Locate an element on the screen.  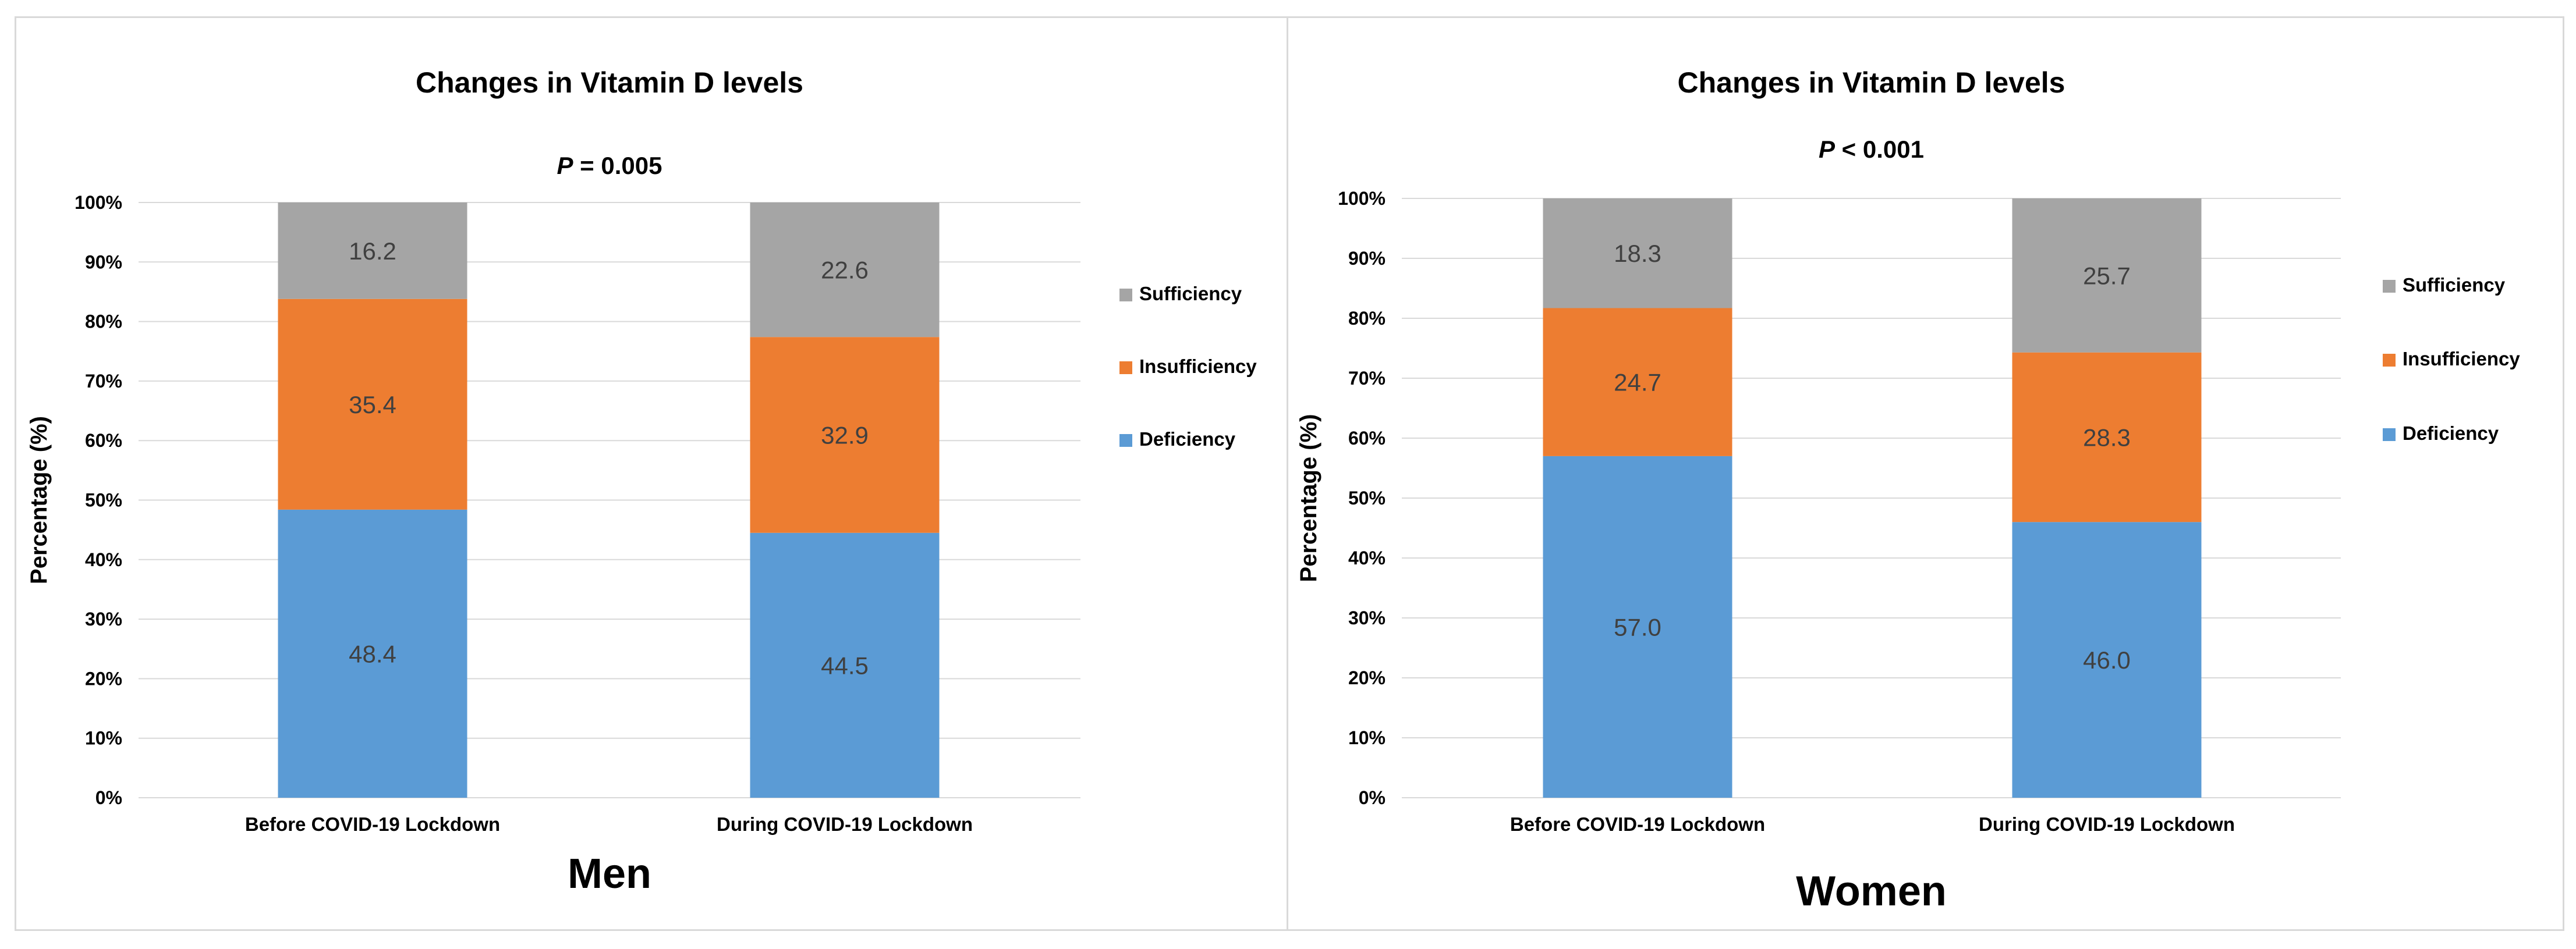
data-label: 28.3 is located at coordinates (2107, 437).